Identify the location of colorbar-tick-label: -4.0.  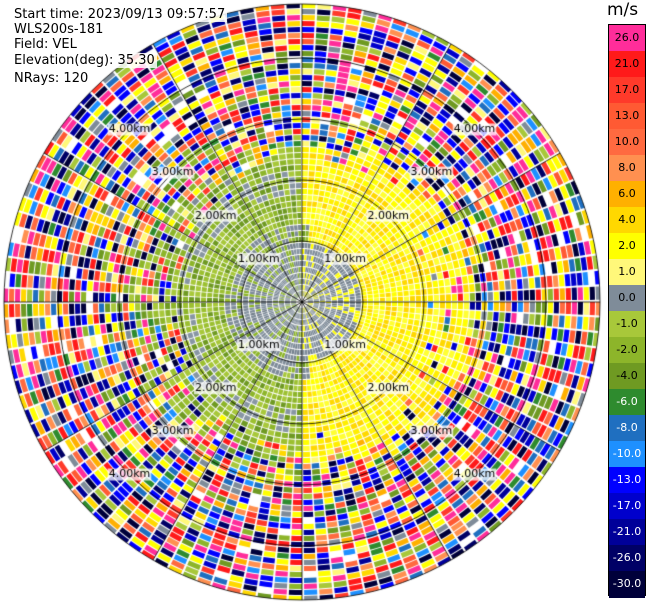
(627, 375).